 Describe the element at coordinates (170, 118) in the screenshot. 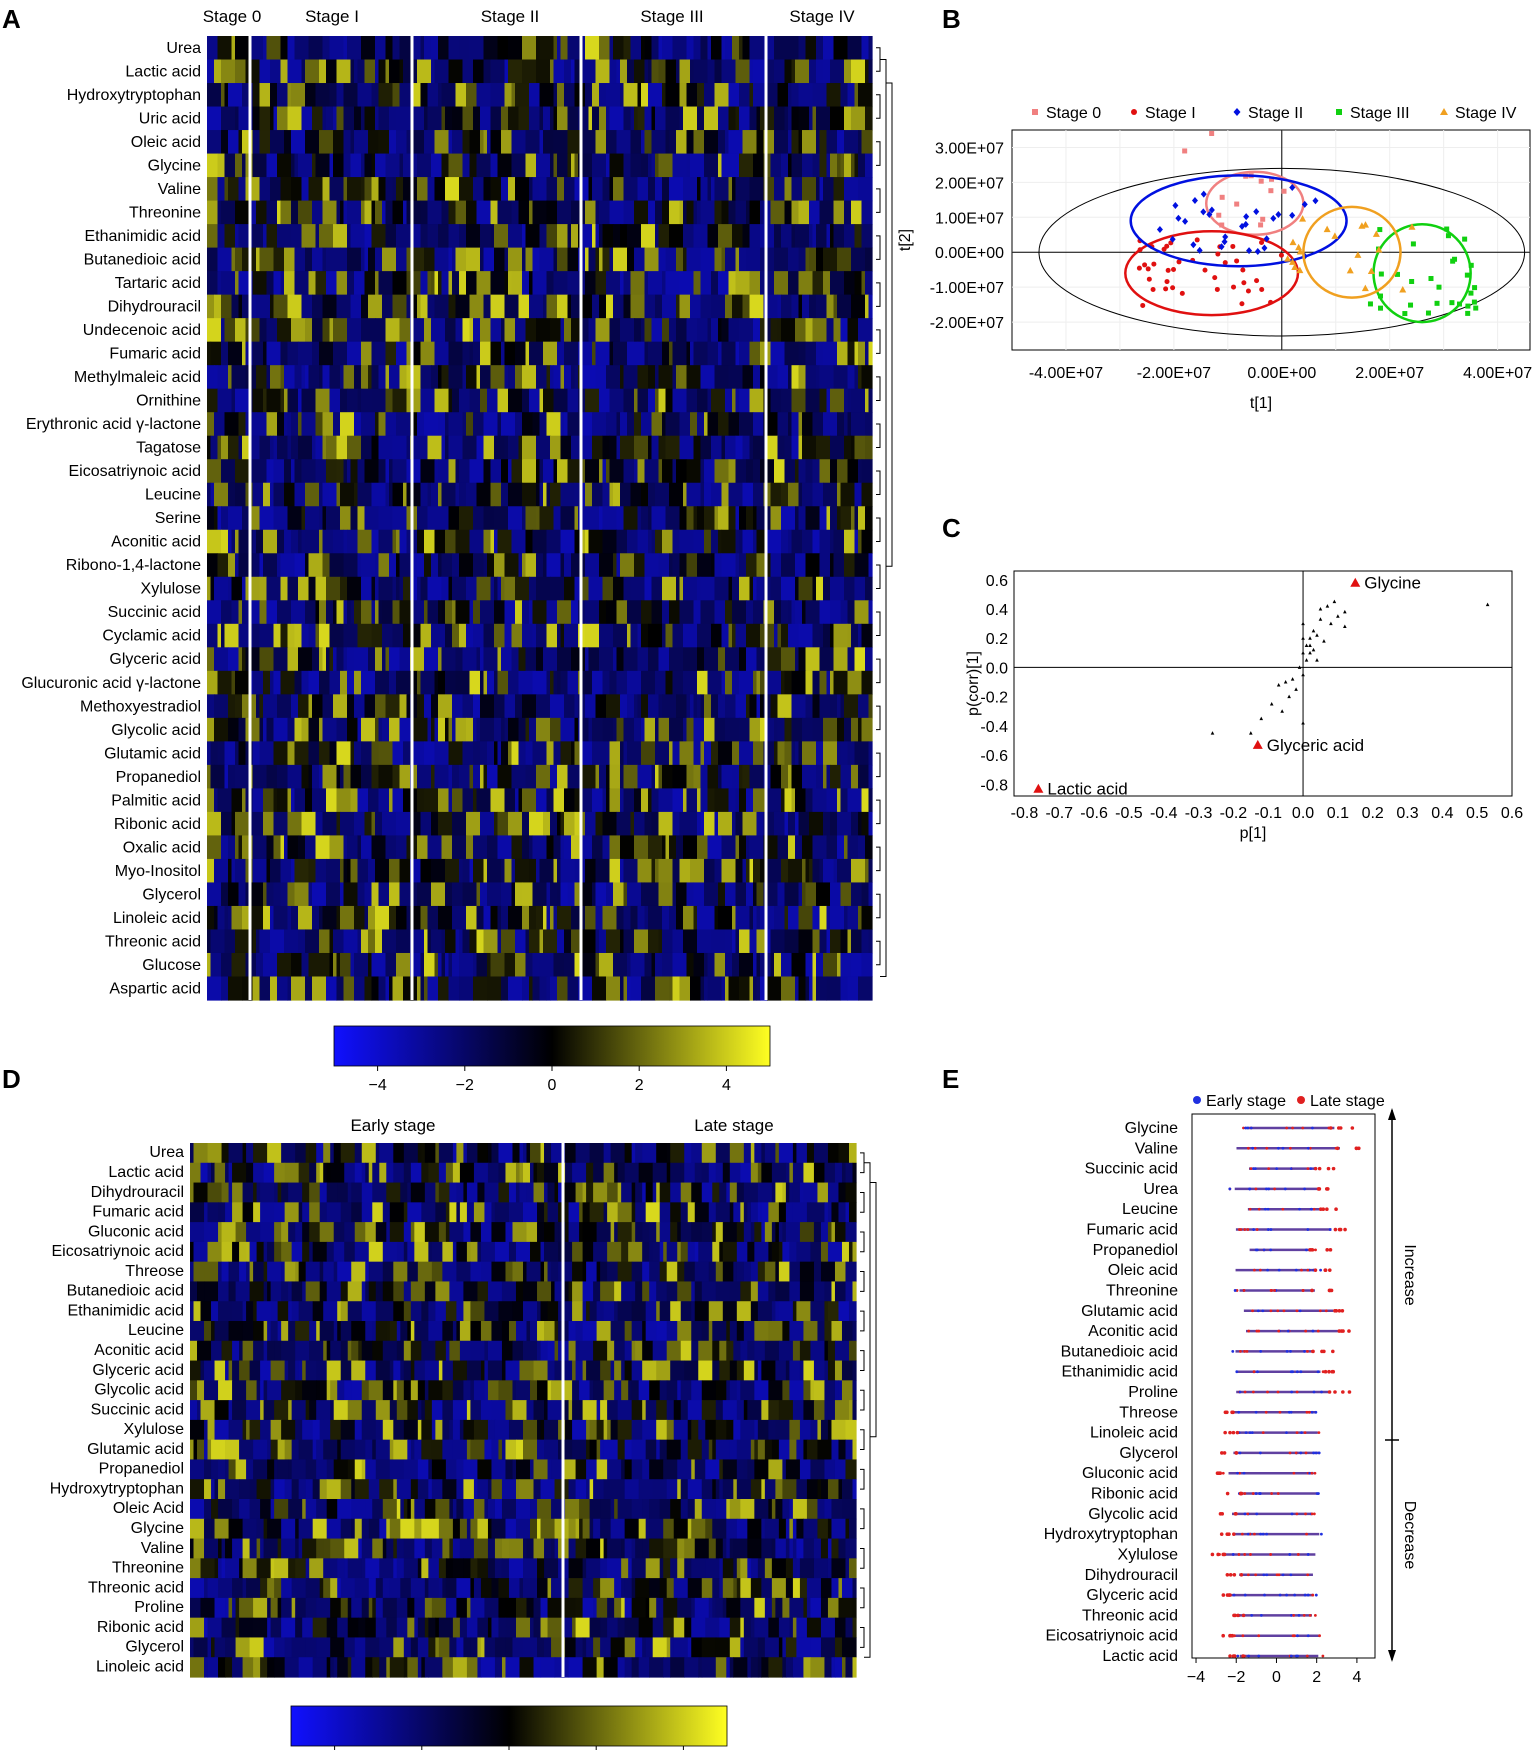

I see `row-label: Uric acid` at that location.